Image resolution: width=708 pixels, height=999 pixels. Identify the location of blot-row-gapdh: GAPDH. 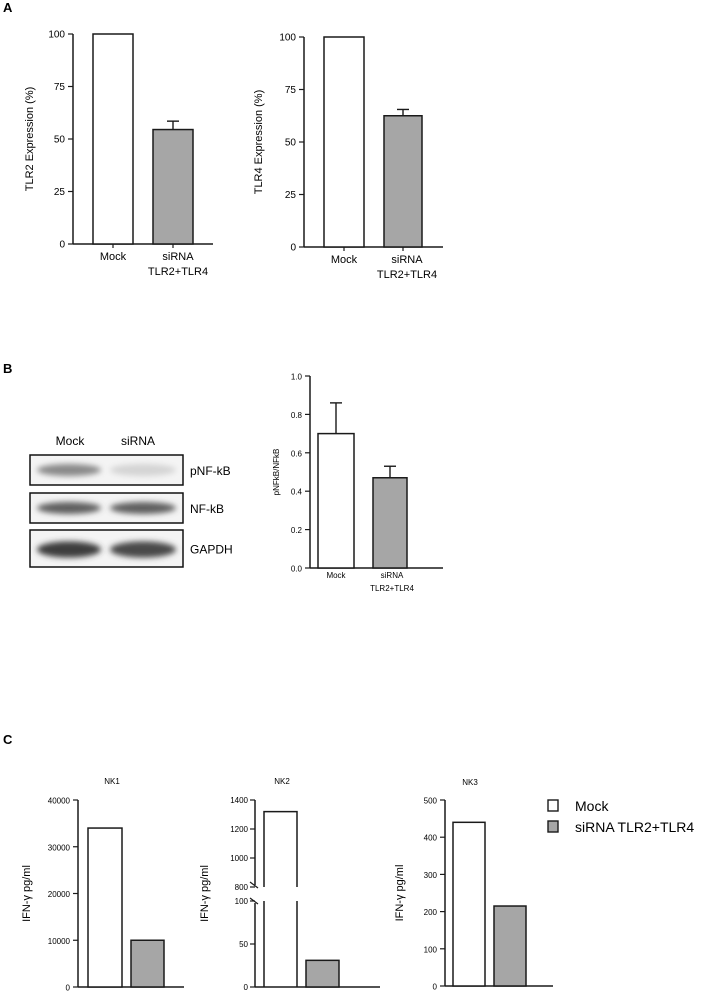
(131, 548).